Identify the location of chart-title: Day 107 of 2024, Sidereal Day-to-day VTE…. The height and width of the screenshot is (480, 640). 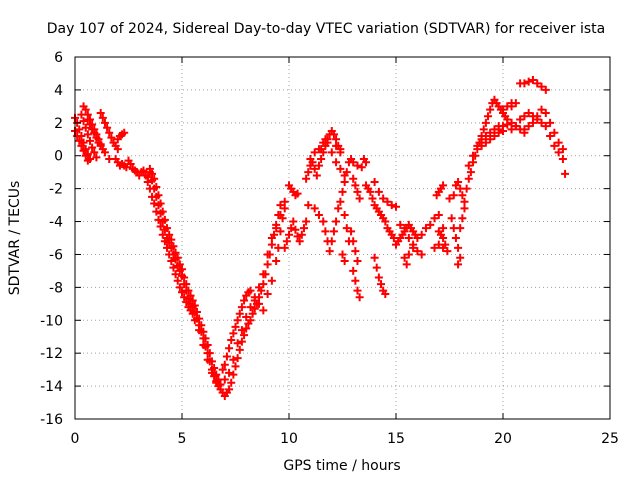
(326, 29).